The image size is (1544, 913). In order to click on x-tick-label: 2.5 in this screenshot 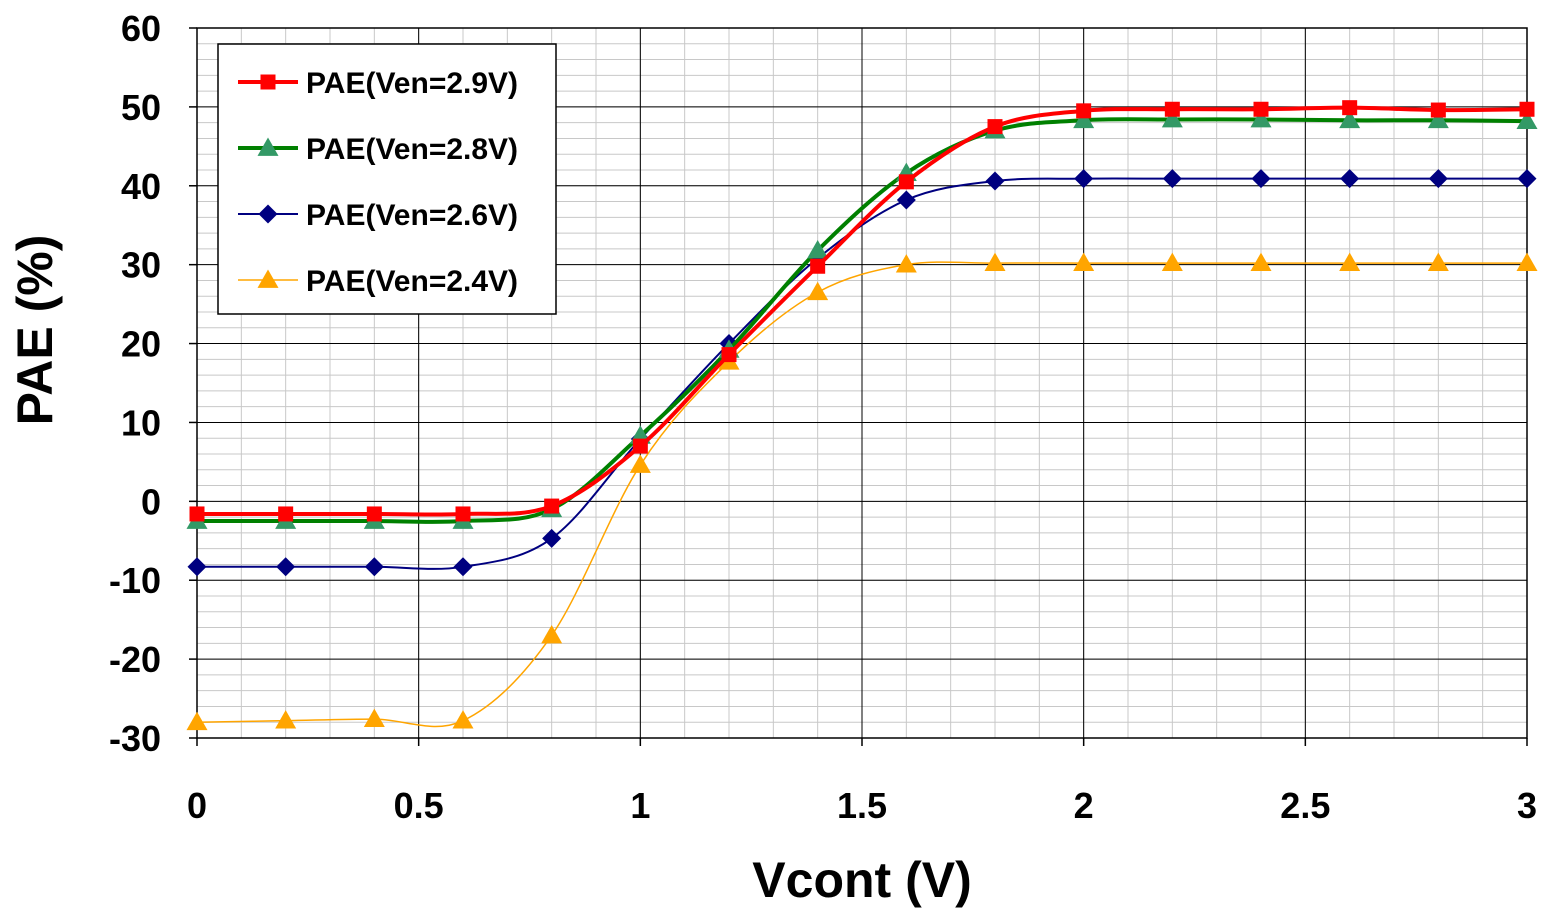, I will do `click(1305, 805)`.